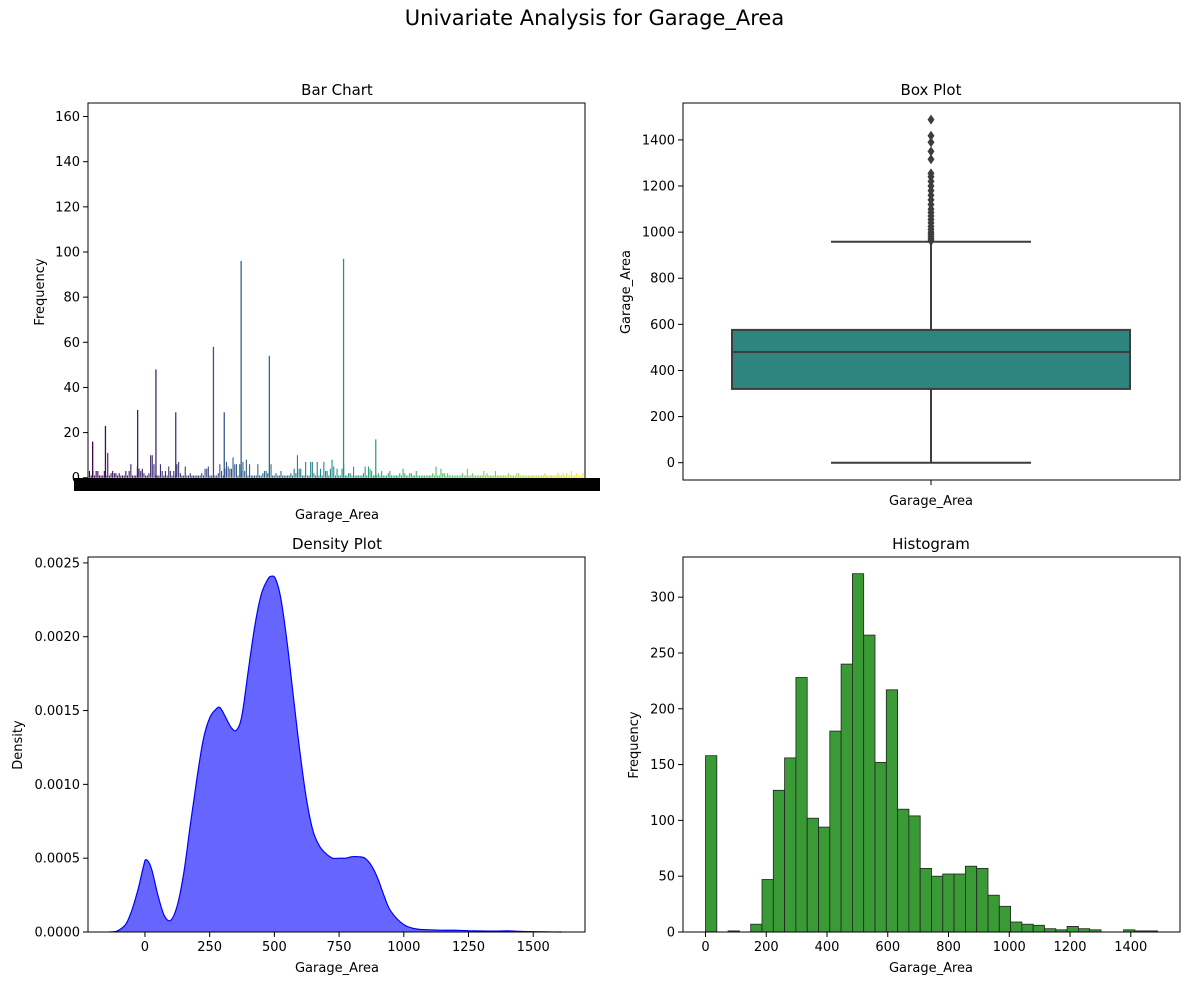 This screenshot has width=1189, height=985. What do you see at coordinates (662, 598) in the screenshot?
I see `y-tick-label: 300` at bounding box center [662, 598].